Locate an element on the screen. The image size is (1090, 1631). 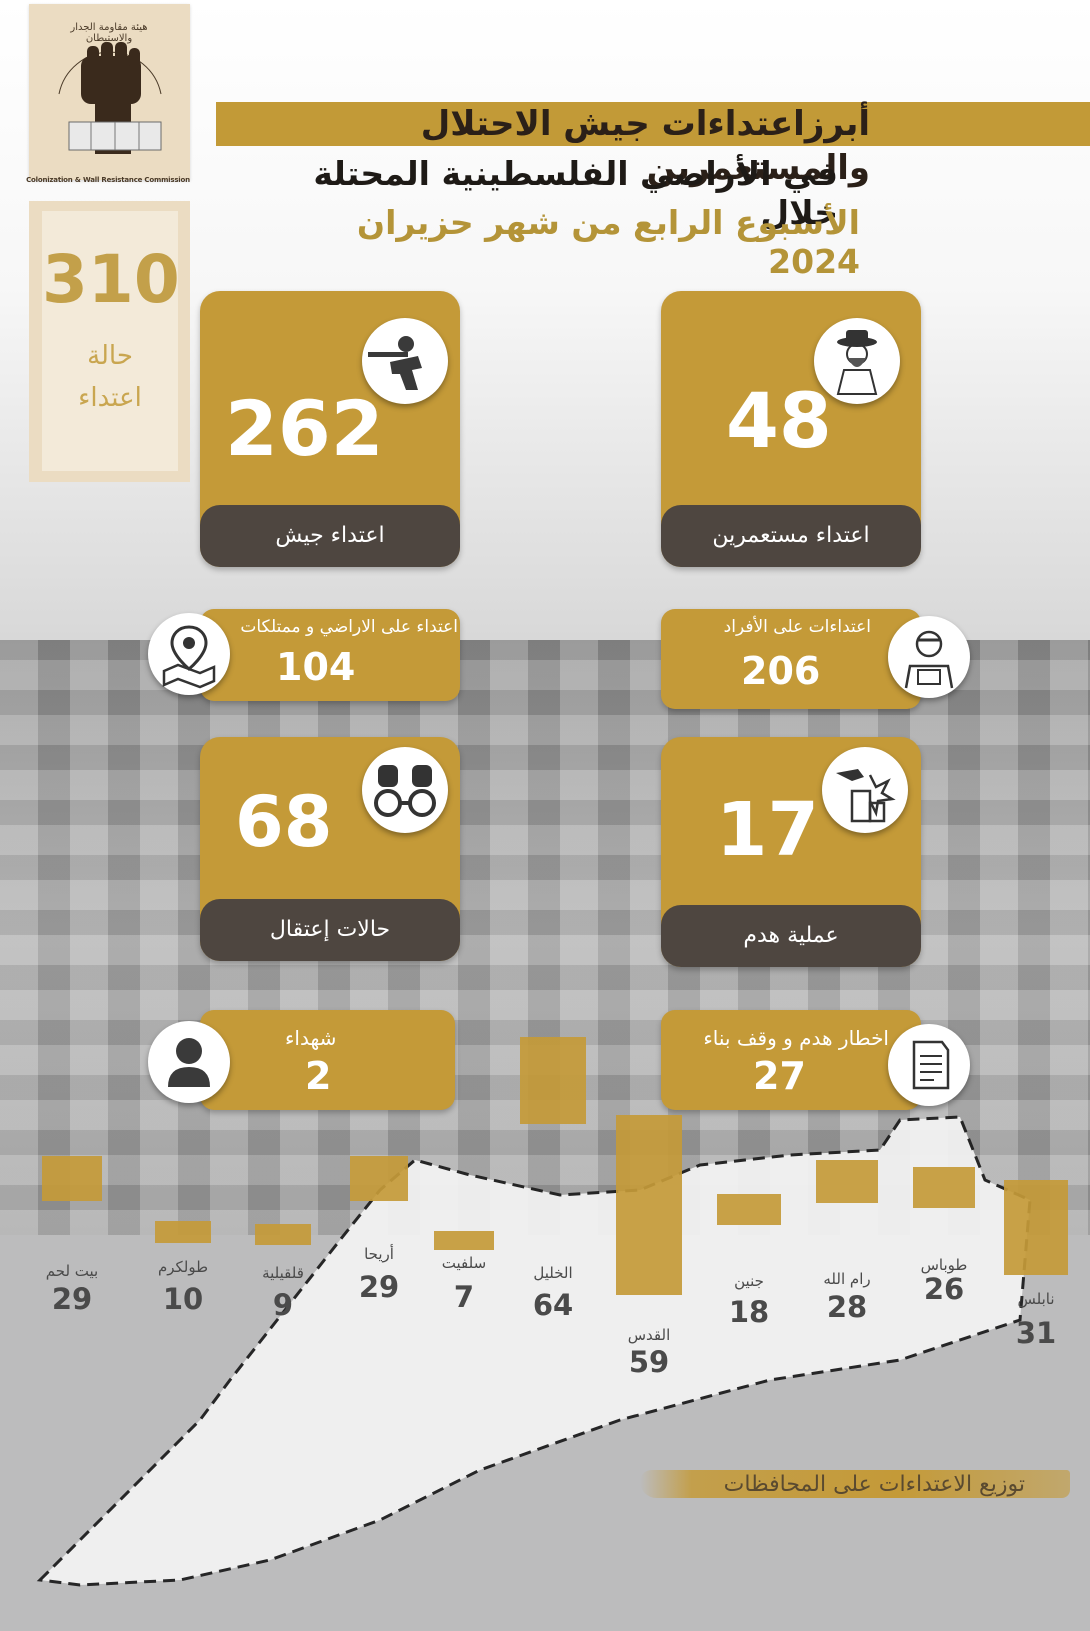
legend-text: توزيع الاعتداءات على المحافظات is located at coordinates (874, 1484).